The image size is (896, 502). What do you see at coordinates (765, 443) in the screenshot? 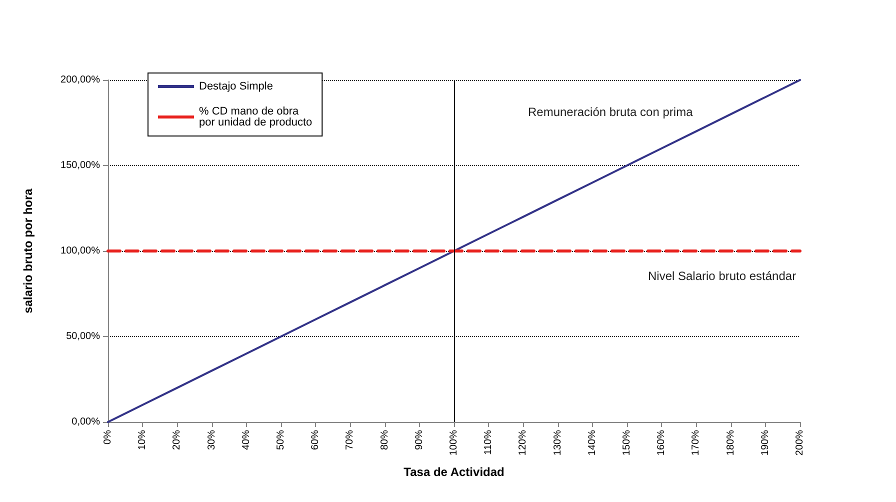
I see `x-tick-label: 190%` at bounding box center [765, 443].